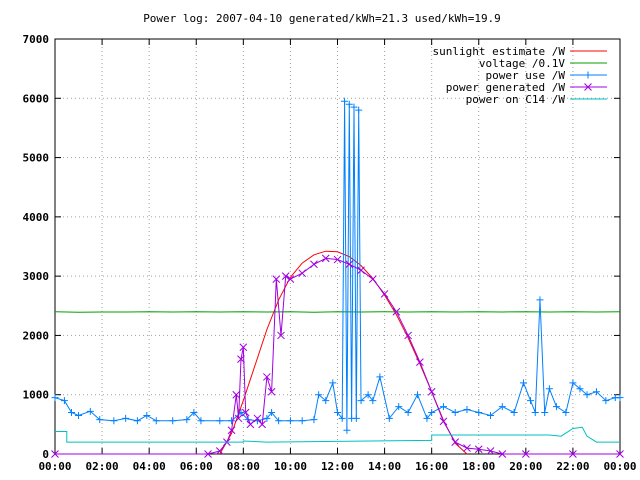 The image size is (640, 480). I want to click on y-tick-label: 5000, so click(36, 158).